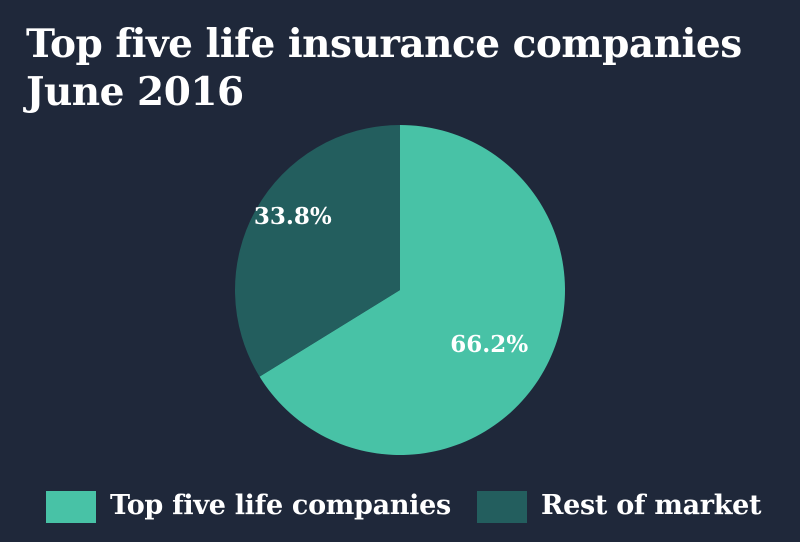  Describe the element at coordinates (280, 505) in the screenshot. I see `legend-label-top-five: Top five life companies` at that location.